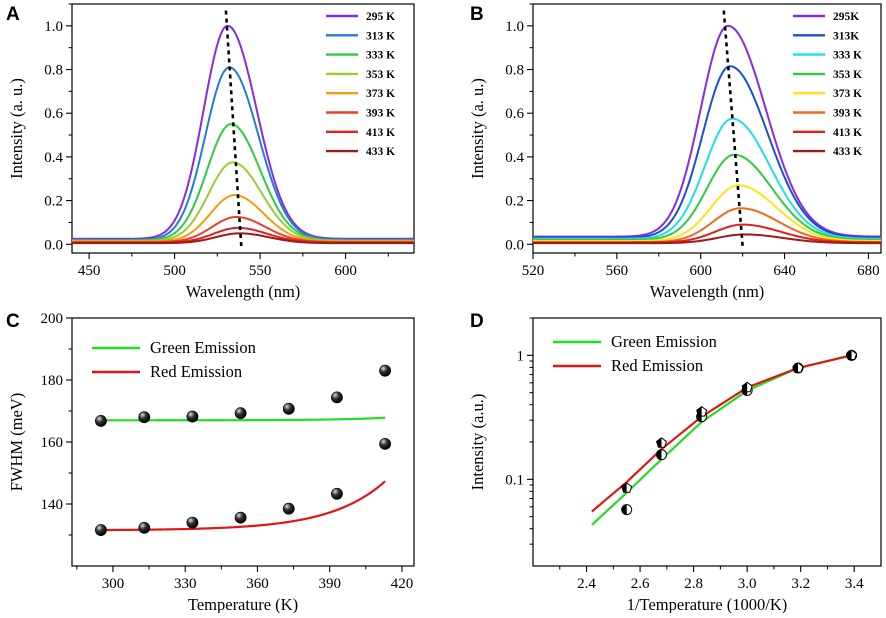 This screenshot has width=886, height=618. What do you see at coordinates (617, 271) in the screenshot?
I see `x-tick-label: 560` at bounding box center [617, 271].